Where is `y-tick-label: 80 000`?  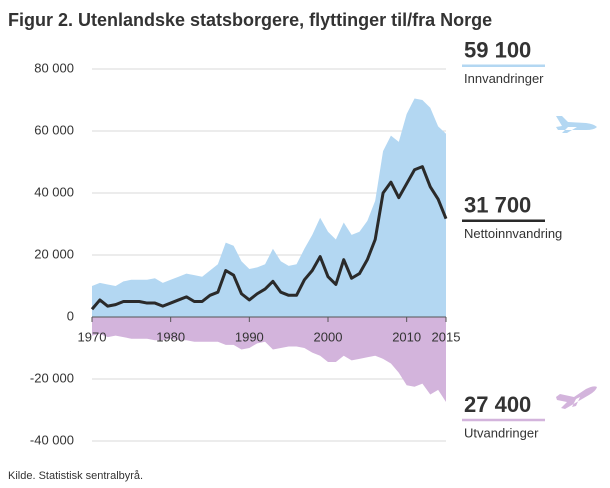 y-tick-label: 80 000 is located at coordinates (54, 67).